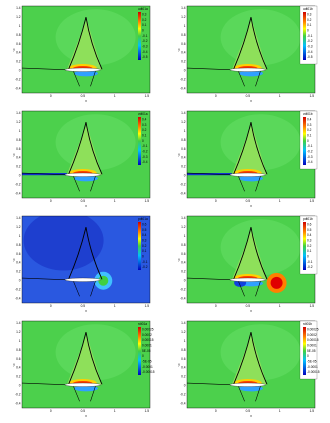 The image size is (330, 423). What do you see at coordinates (142, 324) in the screenshot?
I see `legend-title: rdt01a` at bounding box center [142, 324].